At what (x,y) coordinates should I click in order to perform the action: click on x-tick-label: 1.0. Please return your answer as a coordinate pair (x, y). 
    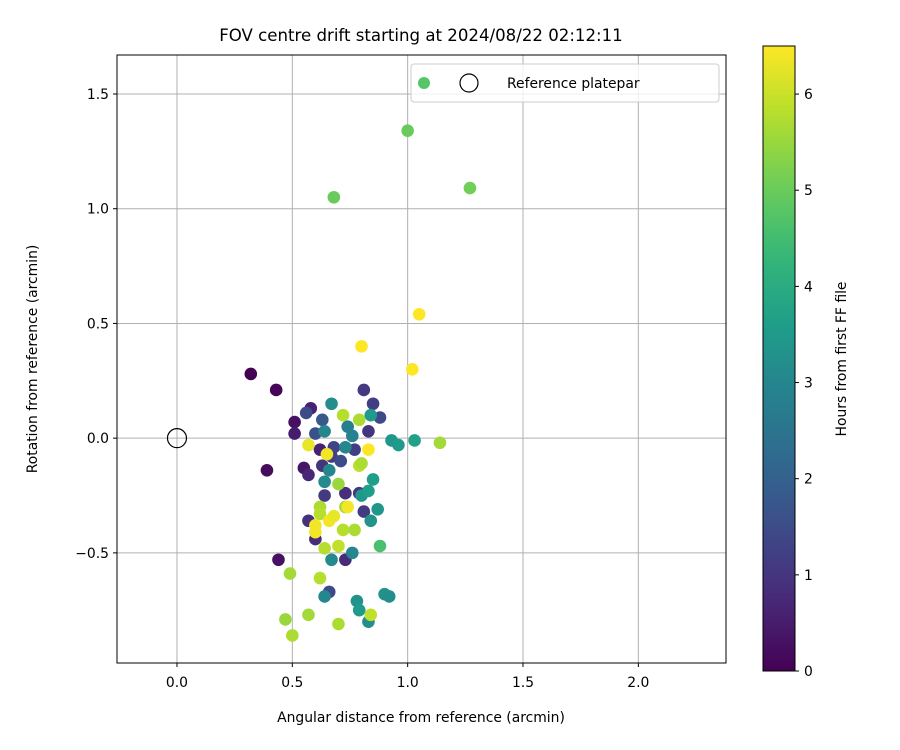
    Looking at the image, I should click on (408, 683).